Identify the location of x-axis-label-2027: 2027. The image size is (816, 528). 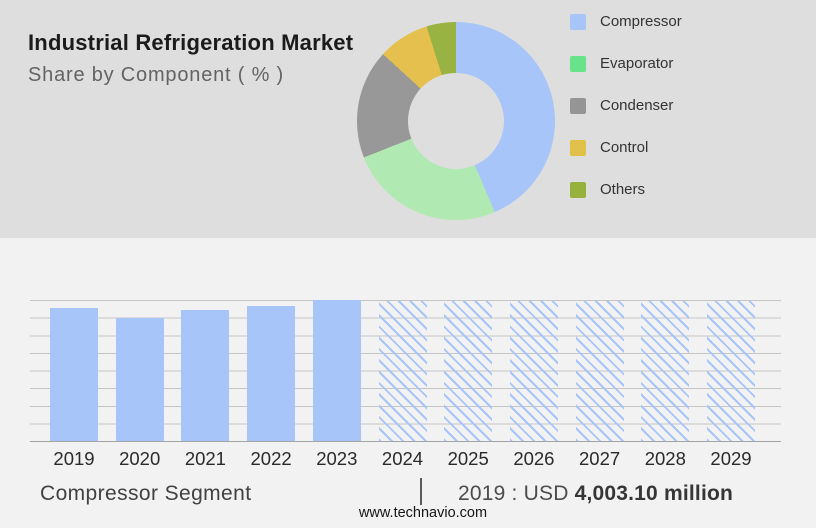
(600, 458).